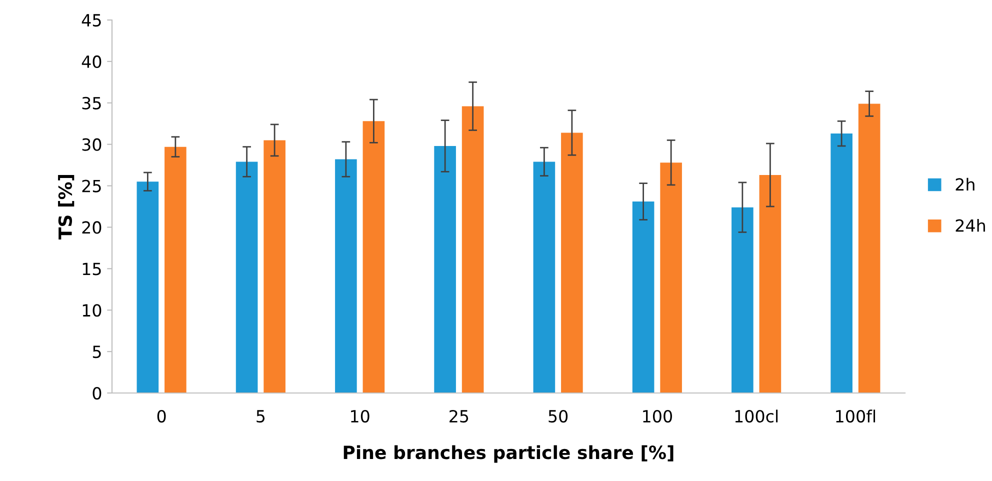 The height and width of the screenshot is (481, 992). Describe the element at coordinates (66, 207) in the screenshot. I see `y-axis-title: TS [%]` at that location.